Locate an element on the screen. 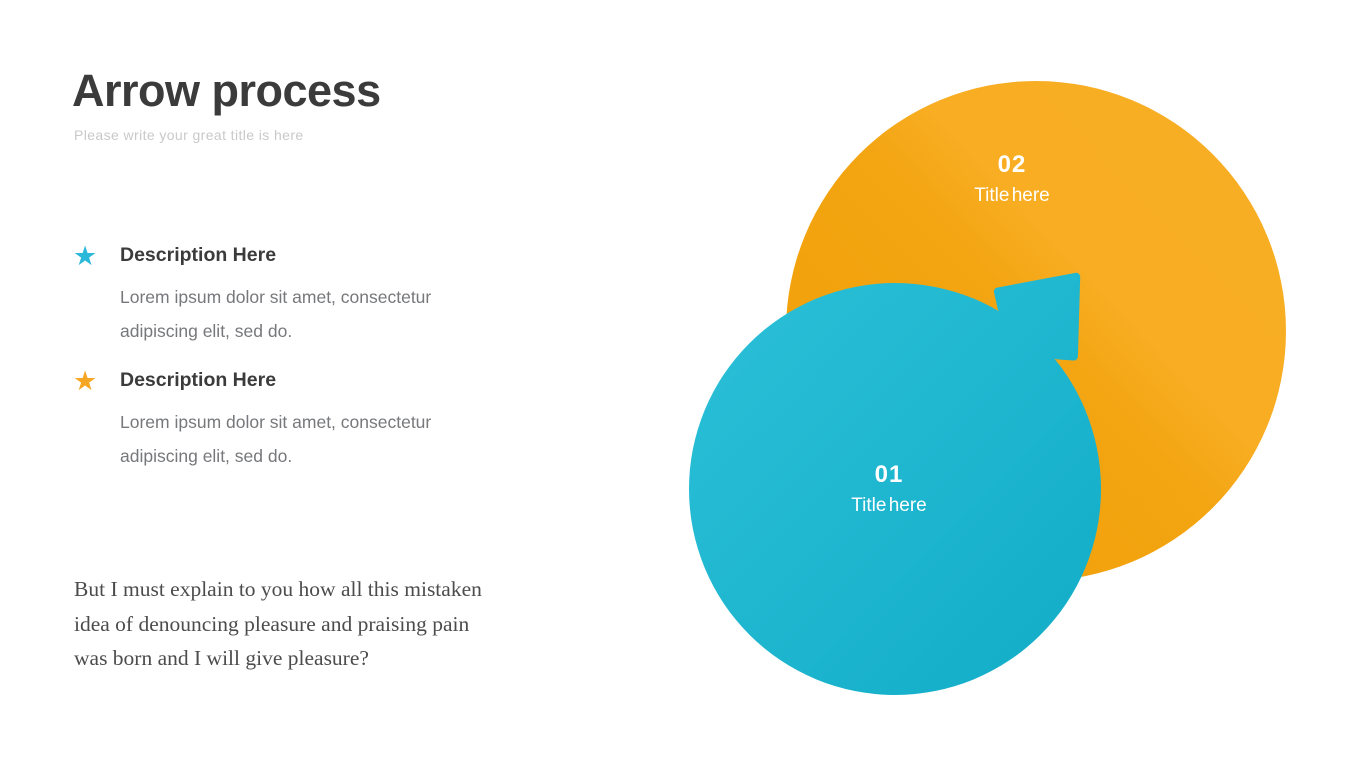 This screenshot has height=768, width=1365. step-2-title: Title here is located at coordinates (1012, 195).